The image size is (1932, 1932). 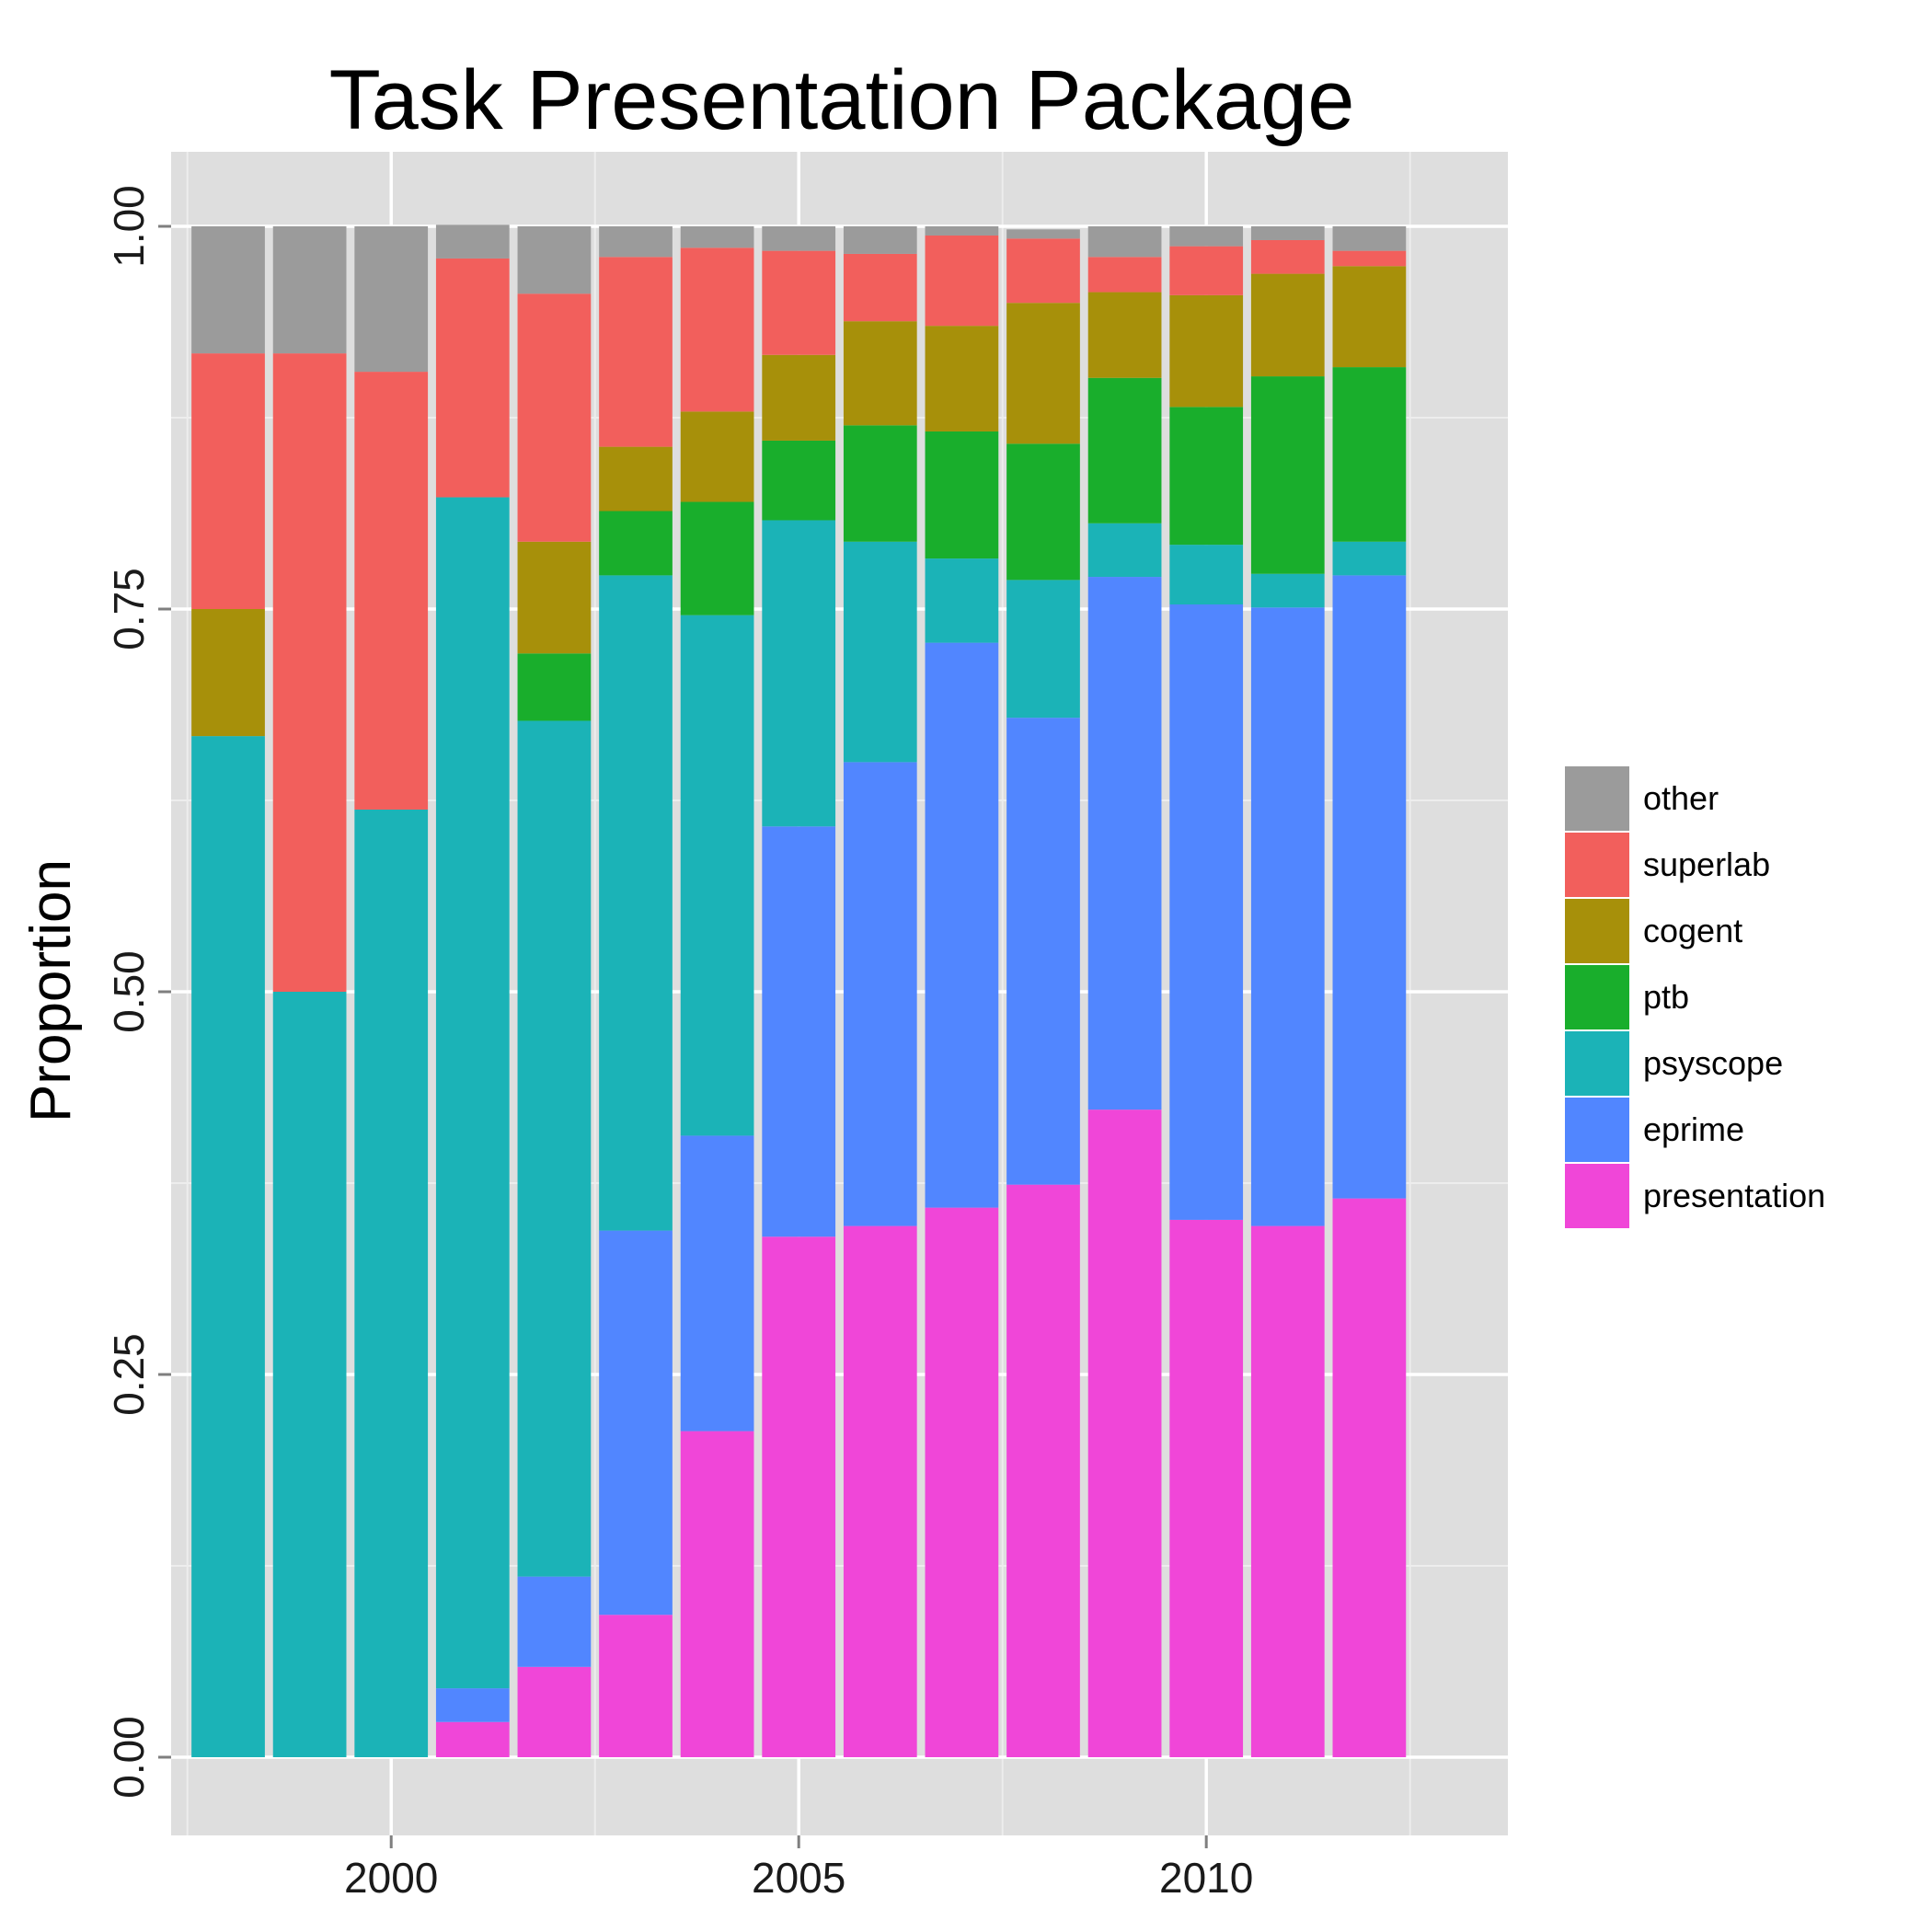 I want to click on y-tick-label: 0.75, so click(x=129, y=609).